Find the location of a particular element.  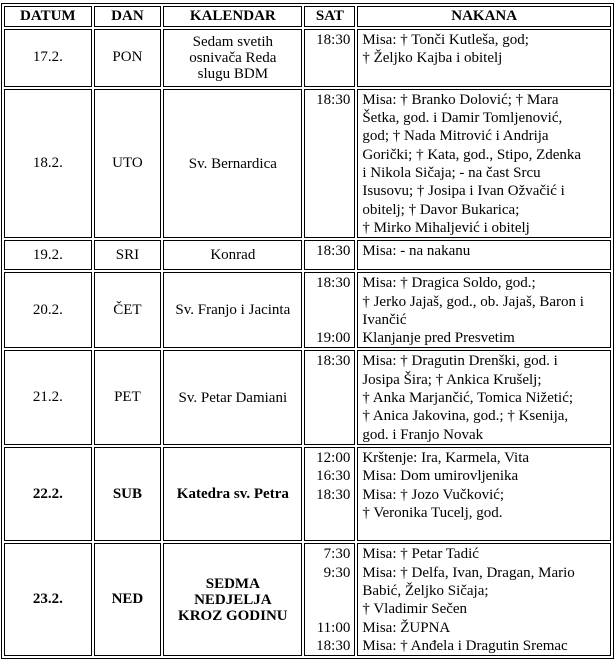

time-cell: 12:00 16:30 18:30 is located at coordinates (330, 494).